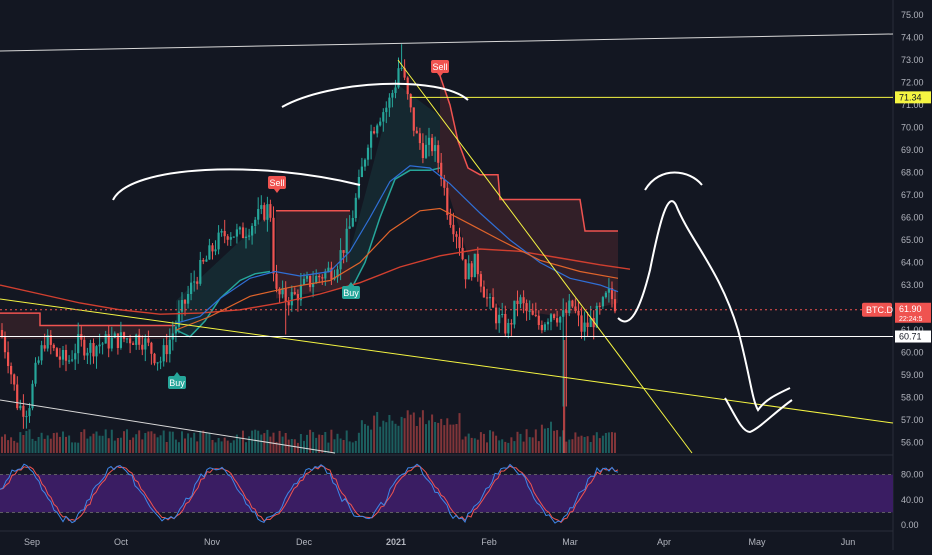 This screenshot has width=932, height=555. I want to click on price-tick-label: 68.00, so click(912, 173).